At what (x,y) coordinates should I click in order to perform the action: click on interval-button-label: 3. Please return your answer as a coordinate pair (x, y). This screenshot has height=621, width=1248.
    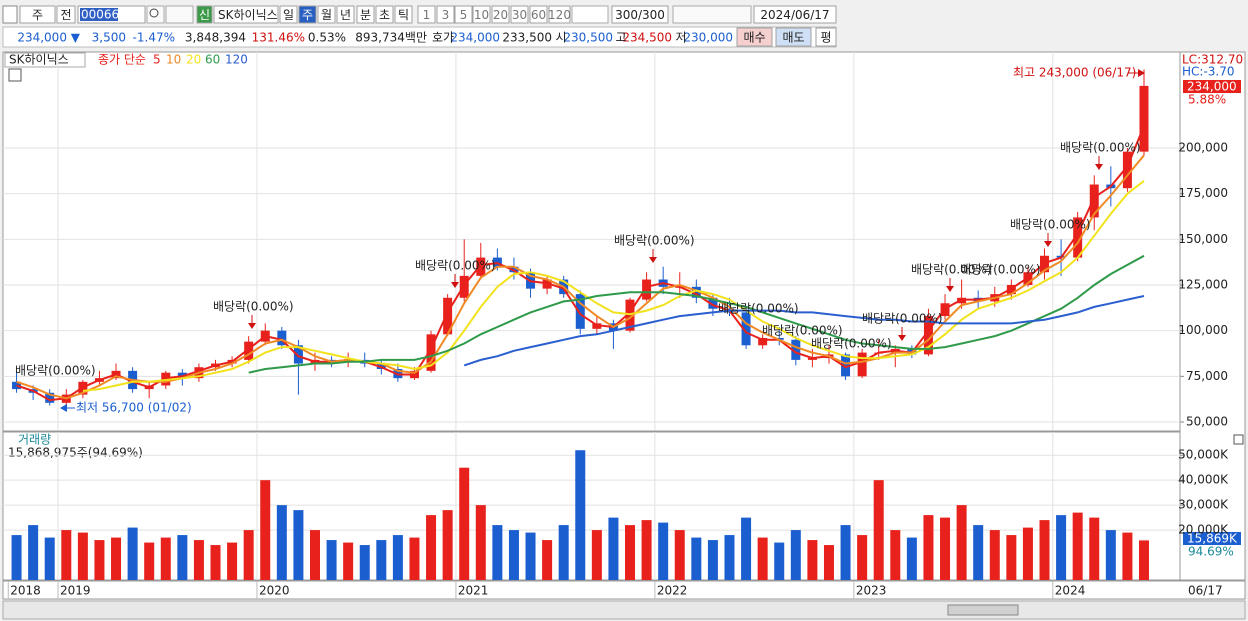
    Looking at the image, I should click on (446, 15).